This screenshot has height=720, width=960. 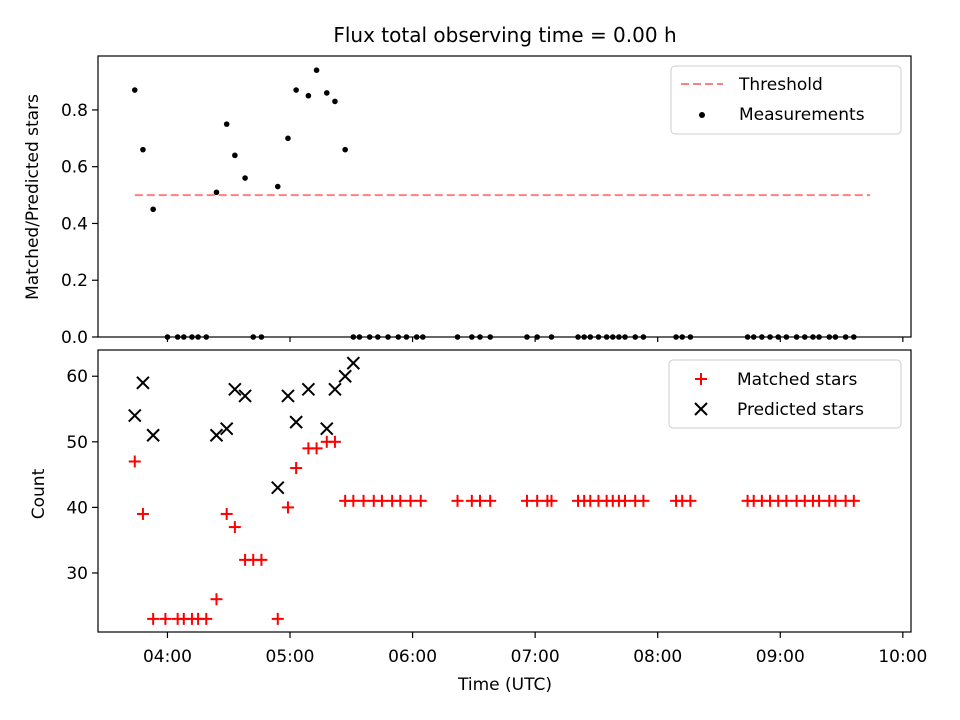 What do you see at coordinates (780, 657) in the screenshot?
I see `bottom-x-tick-label: 09:00` at bounding box center [780, 657].